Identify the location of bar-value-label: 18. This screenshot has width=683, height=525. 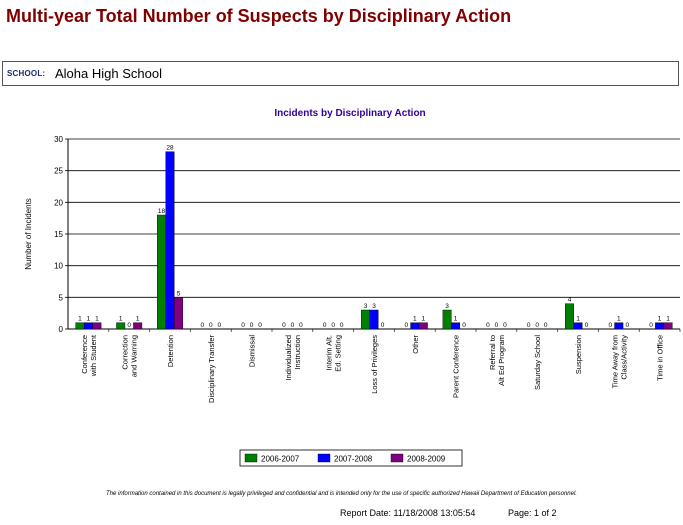
(162, 211).